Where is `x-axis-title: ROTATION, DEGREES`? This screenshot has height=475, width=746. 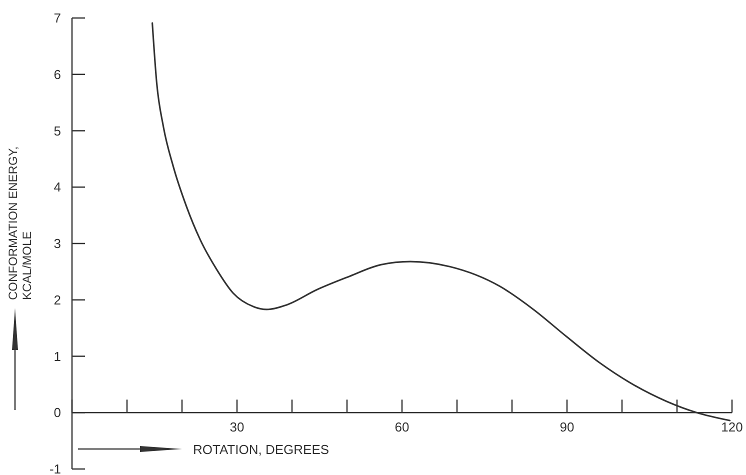
x-axis-title: ROTATION, DEGREES is located at coordinates (261, 449).